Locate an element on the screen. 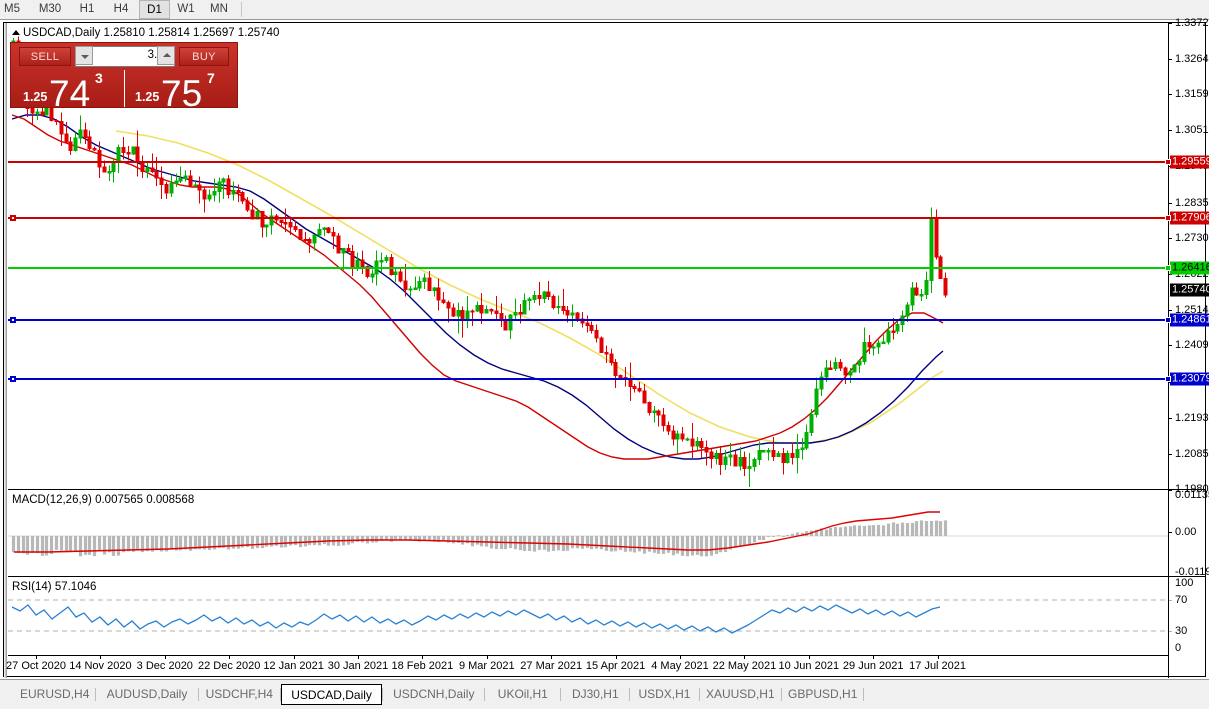 The image size is (1209, 709). sell-price-prefix: 1.25 is located at coordinates (35, 97).